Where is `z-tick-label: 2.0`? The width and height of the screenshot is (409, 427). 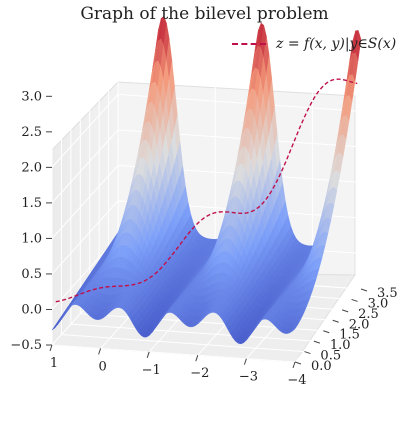 z-tick-label: 2.0 is located at coordinates (31, 167).